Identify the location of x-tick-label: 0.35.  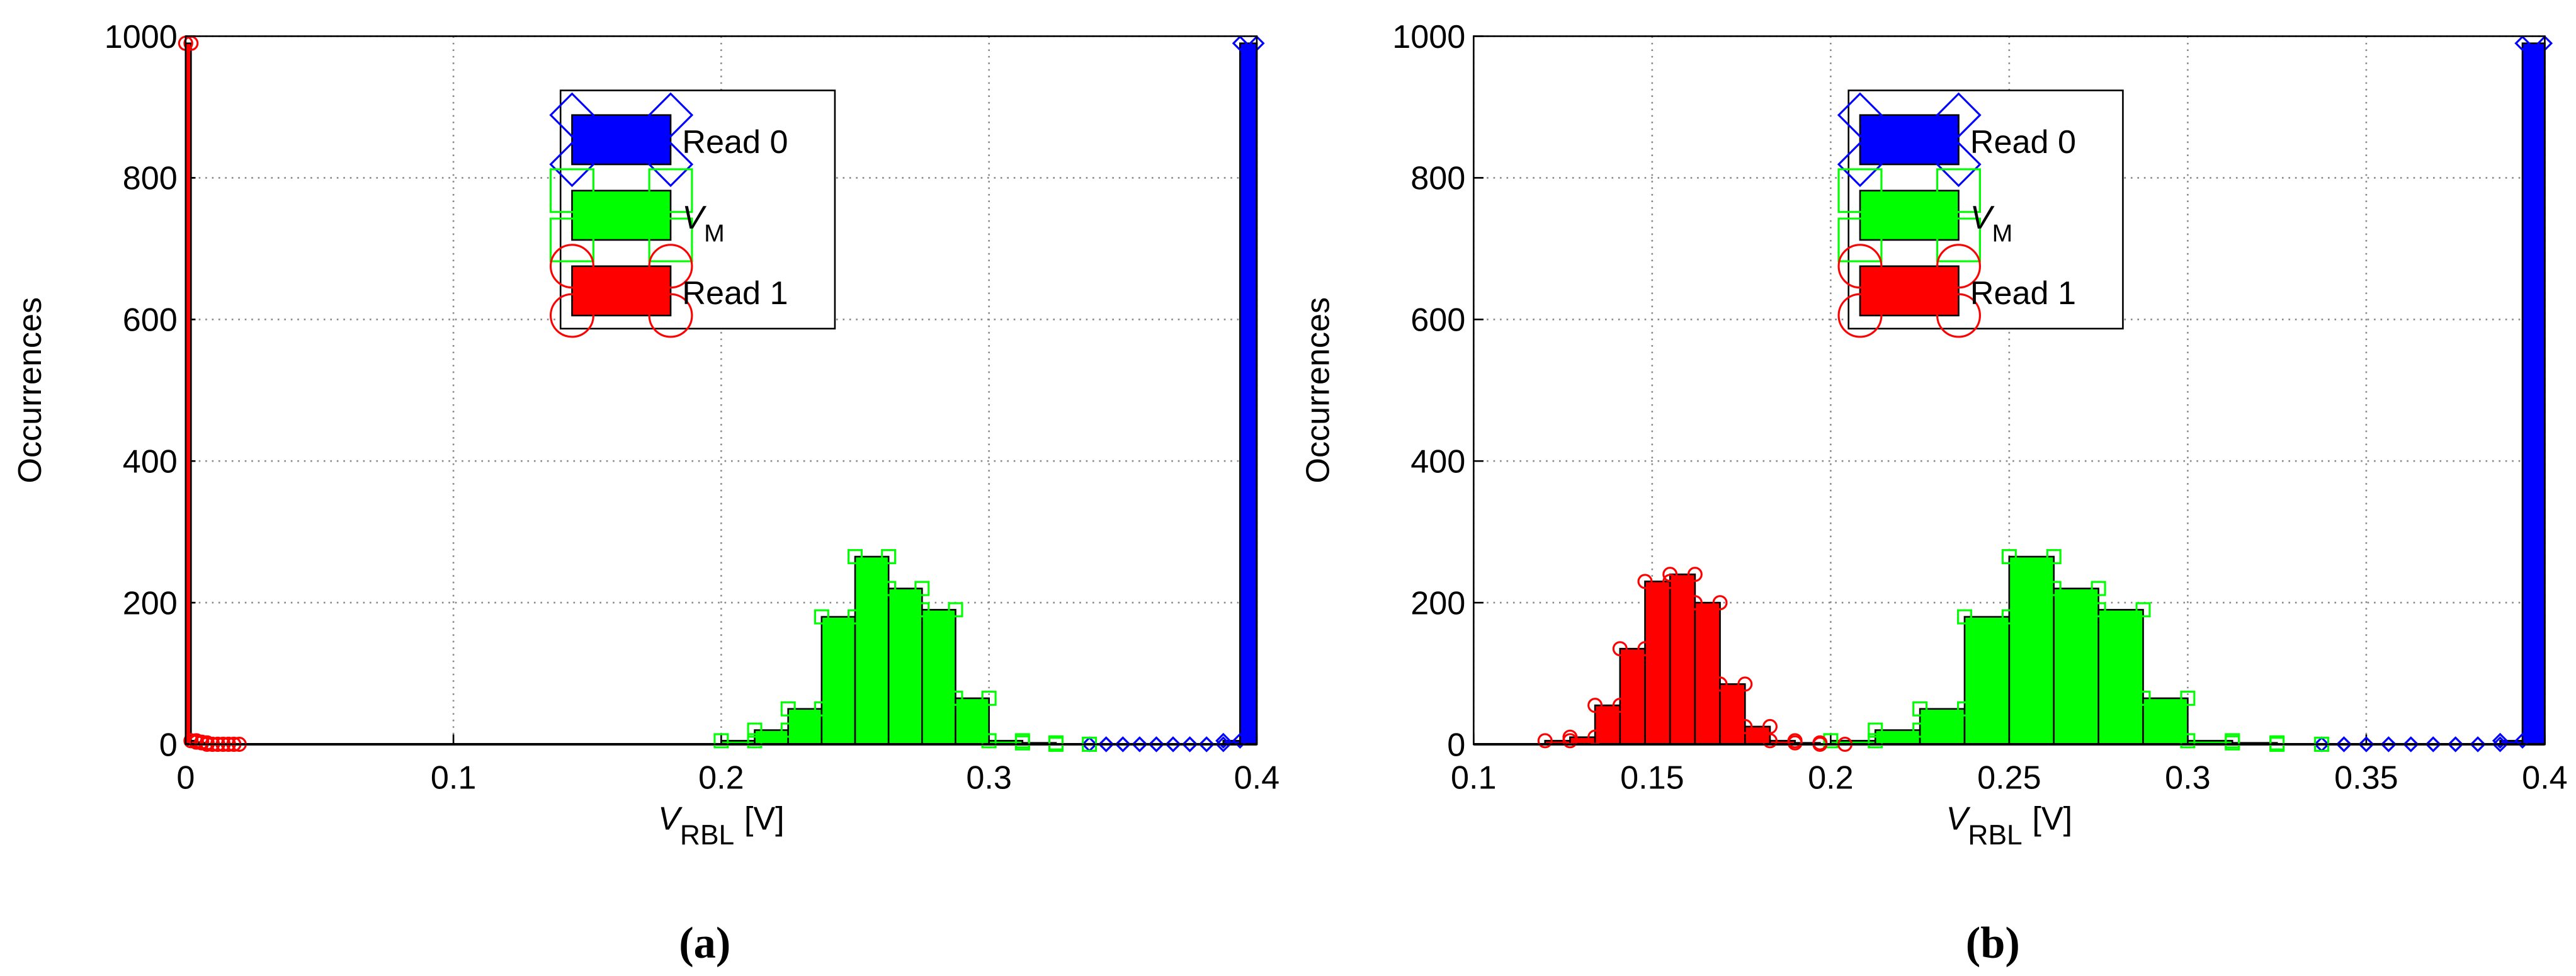
(2366, 777).